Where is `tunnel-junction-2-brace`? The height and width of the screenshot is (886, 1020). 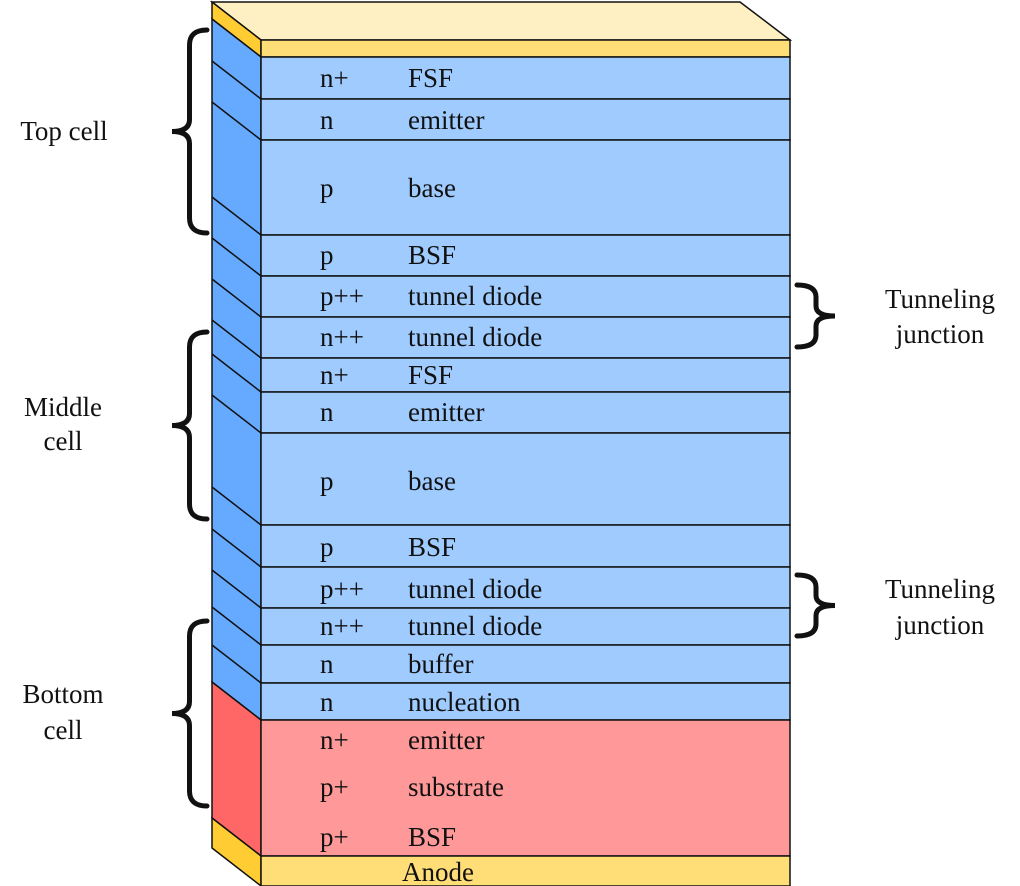 tunnel-junction-2-brace is located at coordinates (815, 605).